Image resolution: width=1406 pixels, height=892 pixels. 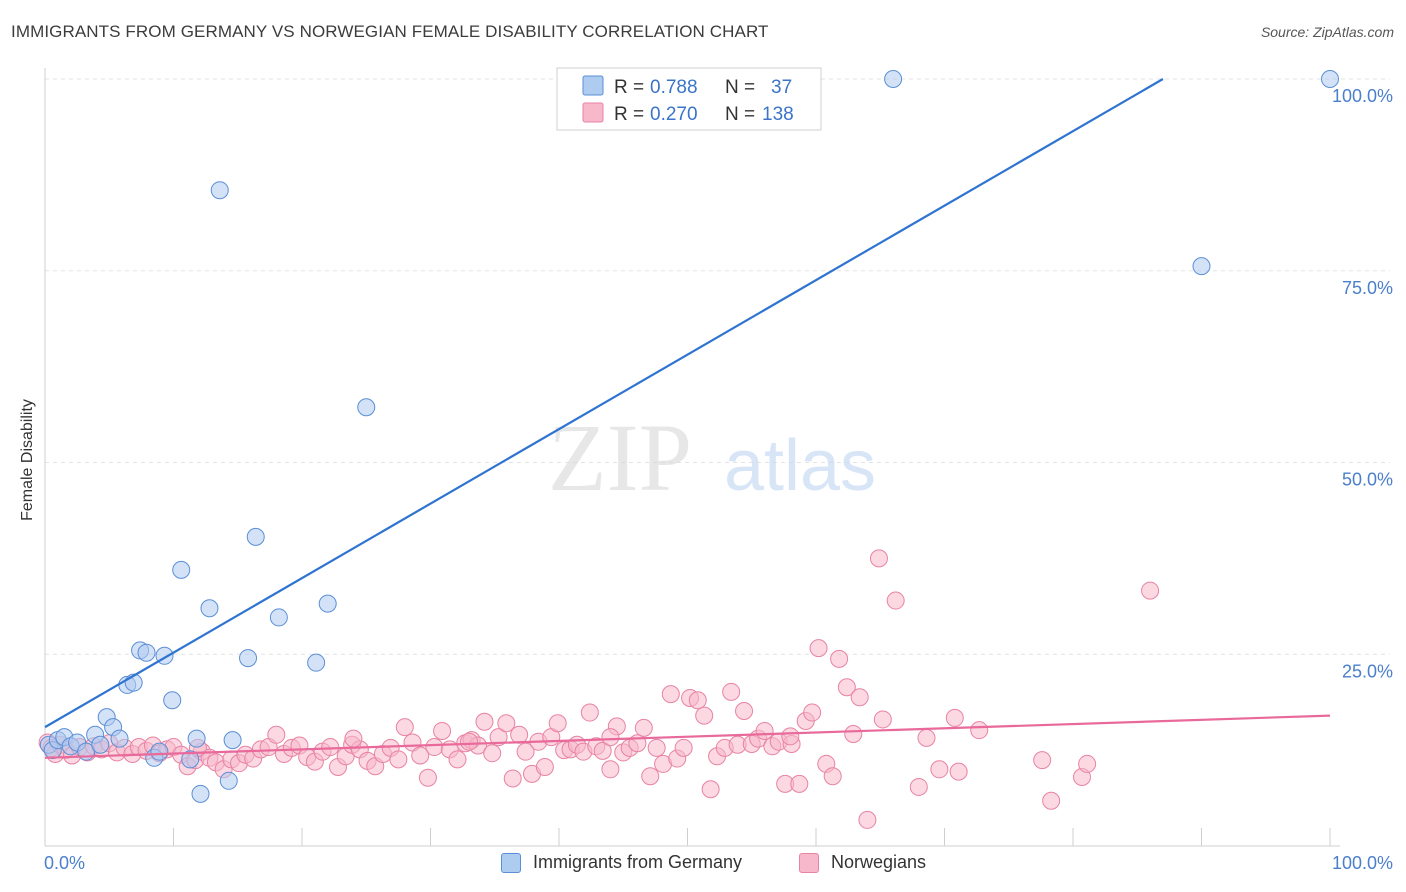 I want to click on x-tick-label: 0.0%, so click(x=64, y=863).